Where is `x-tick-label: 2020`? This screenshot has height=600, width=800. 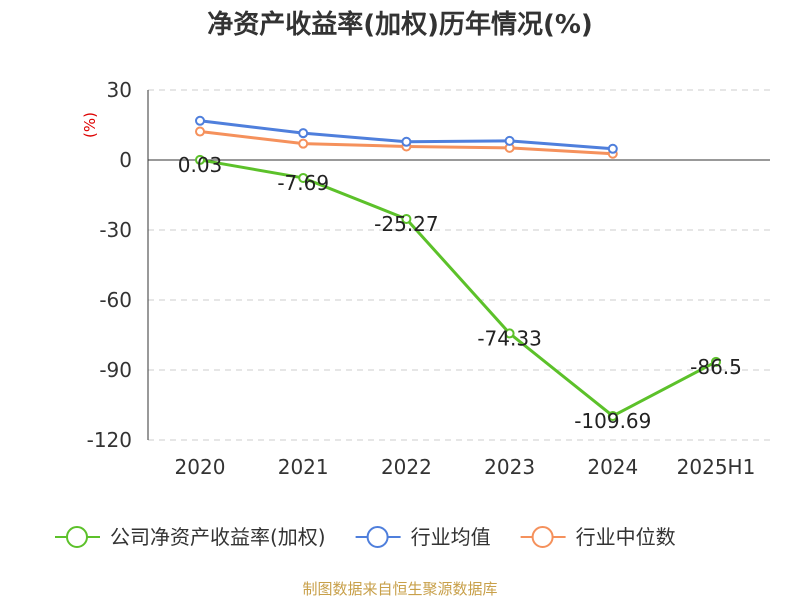 x-tick-label: 2020 is located at coordinates (200, 467).